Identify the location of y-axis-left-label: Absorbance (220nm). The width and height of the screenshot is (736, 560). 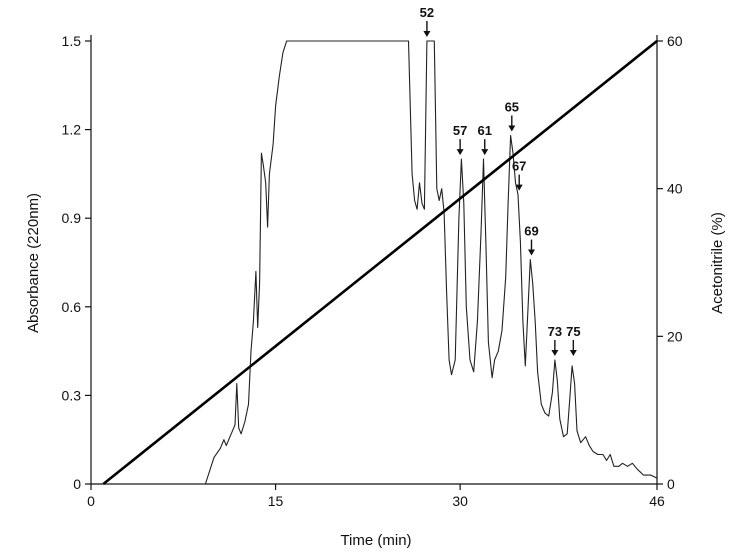
(33, 263).